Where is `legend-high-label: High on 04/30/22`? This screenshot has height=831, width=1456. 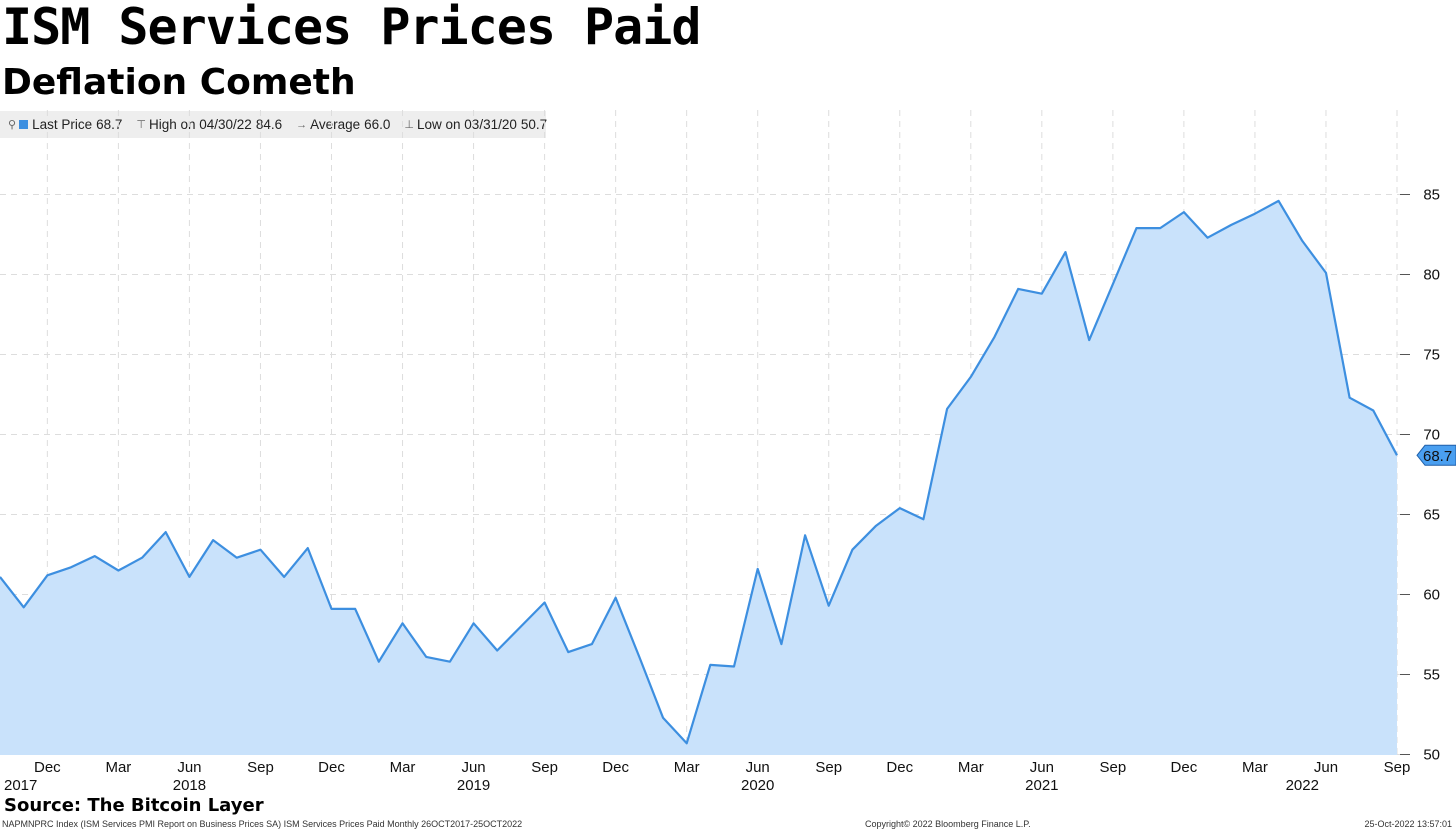
legend-high-label: High on 04/30/22 is located at coordinates (200, 124).